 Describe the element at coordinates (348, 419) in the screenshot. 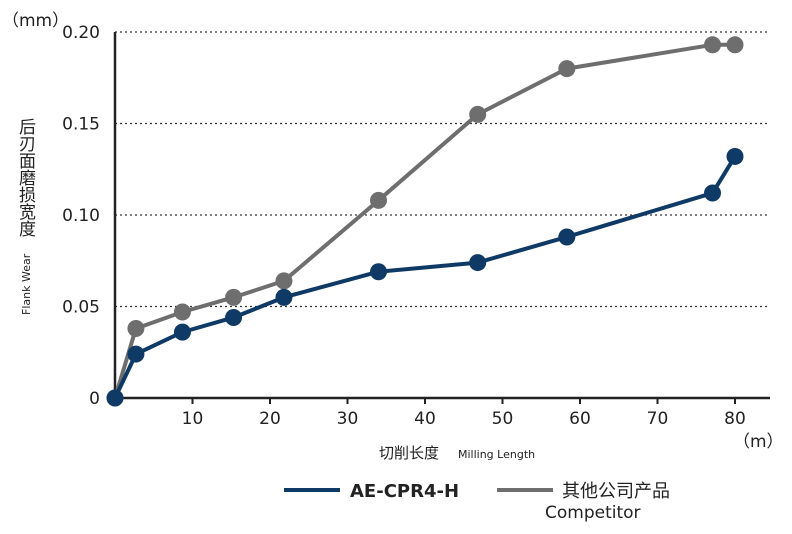

I see `x-tick-label: 30` at that location.